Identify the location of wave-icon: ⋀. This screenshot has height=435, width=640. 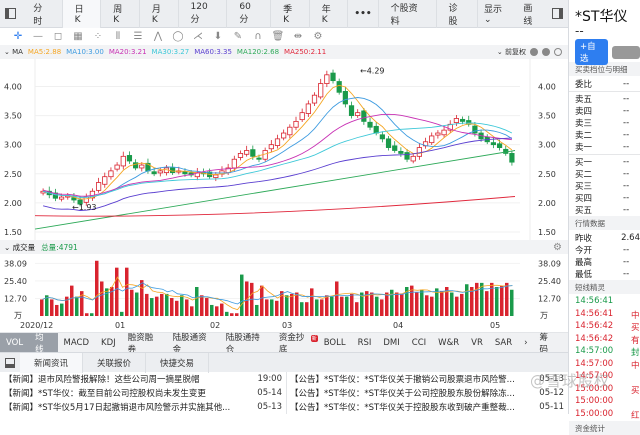
(158, 36).